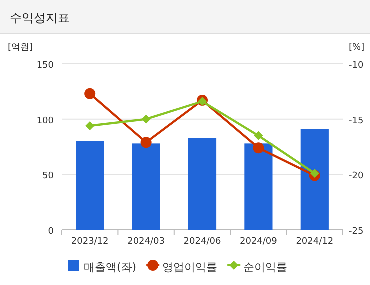 The height and width of the screenshot is (285, 370). I want to click on y2-axis-title: [%], so click(357, 48).